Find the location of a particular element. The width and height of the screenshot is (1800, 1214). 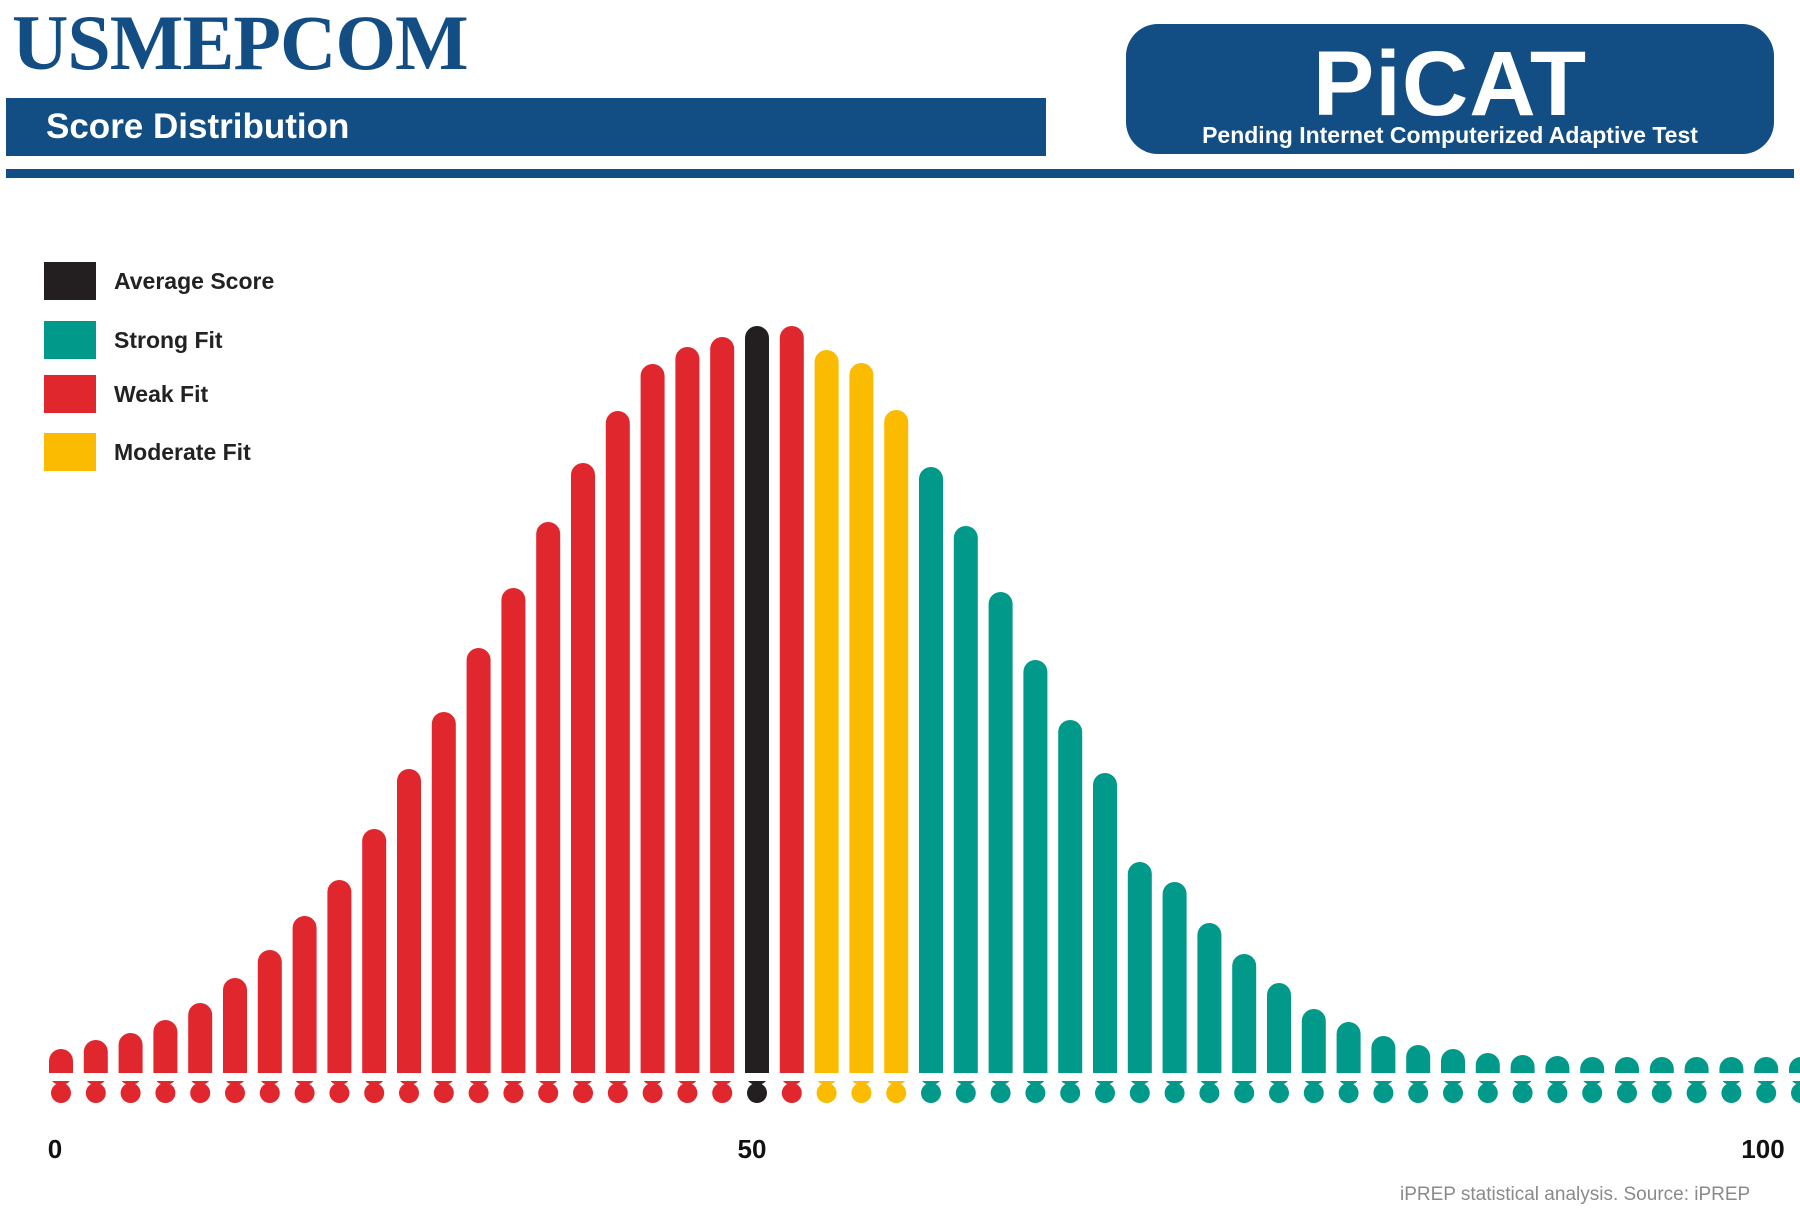

header-divider is located at coordinates (900, 173).